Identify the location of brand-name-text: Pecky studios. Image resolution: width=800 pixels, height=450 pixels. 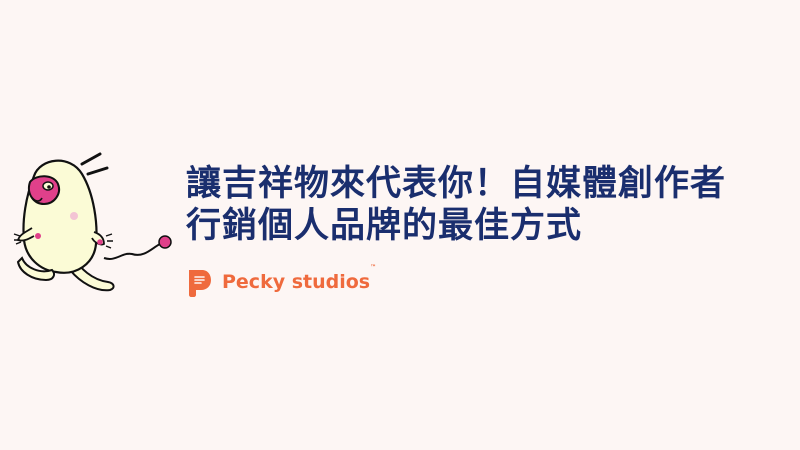
(296, 282).